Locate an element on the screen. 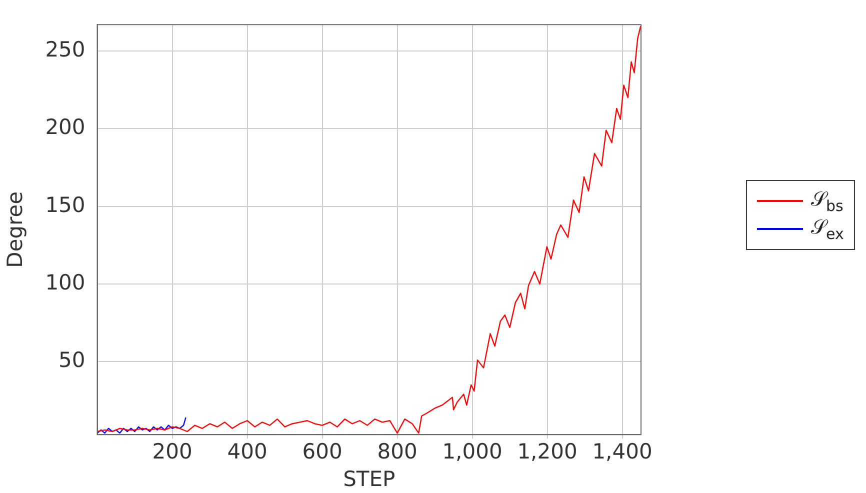 Image resolution: width=866 pixels, height=493 pixels. x-tick-label: 200 is located at coordinates (172, 452).